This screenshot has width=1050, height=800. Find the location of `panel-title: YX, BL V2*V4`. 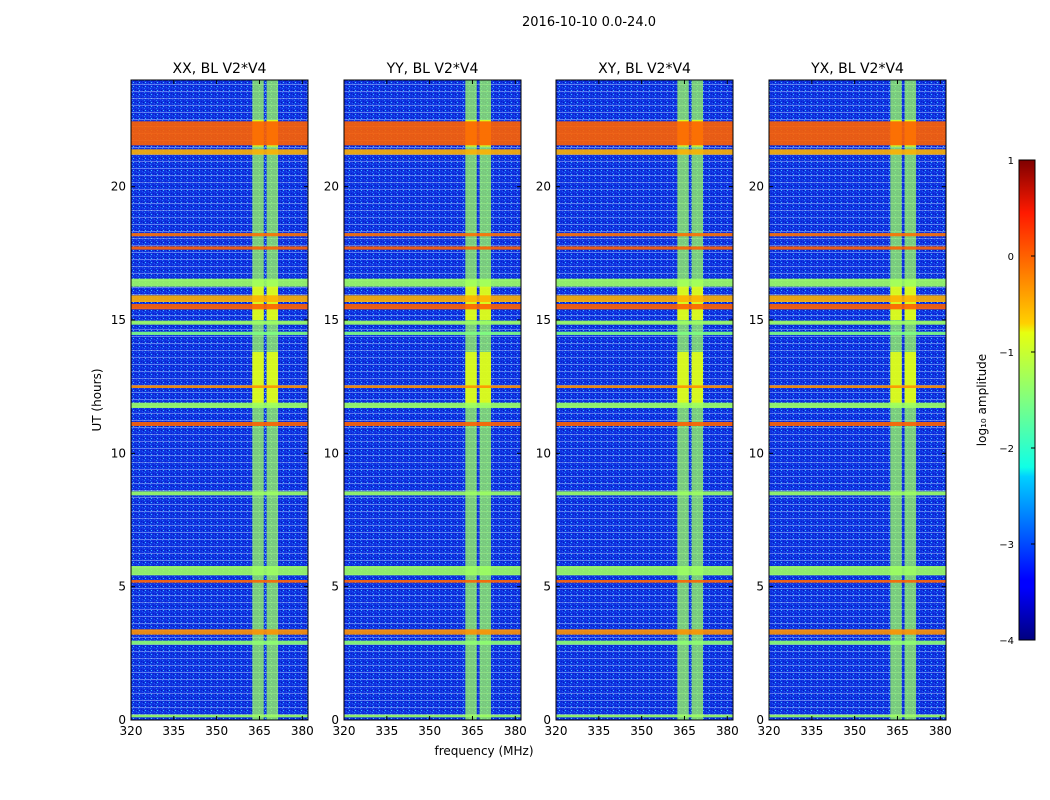

panel-title: YX, BL V2*V4 is located at coordinates (857, 69).